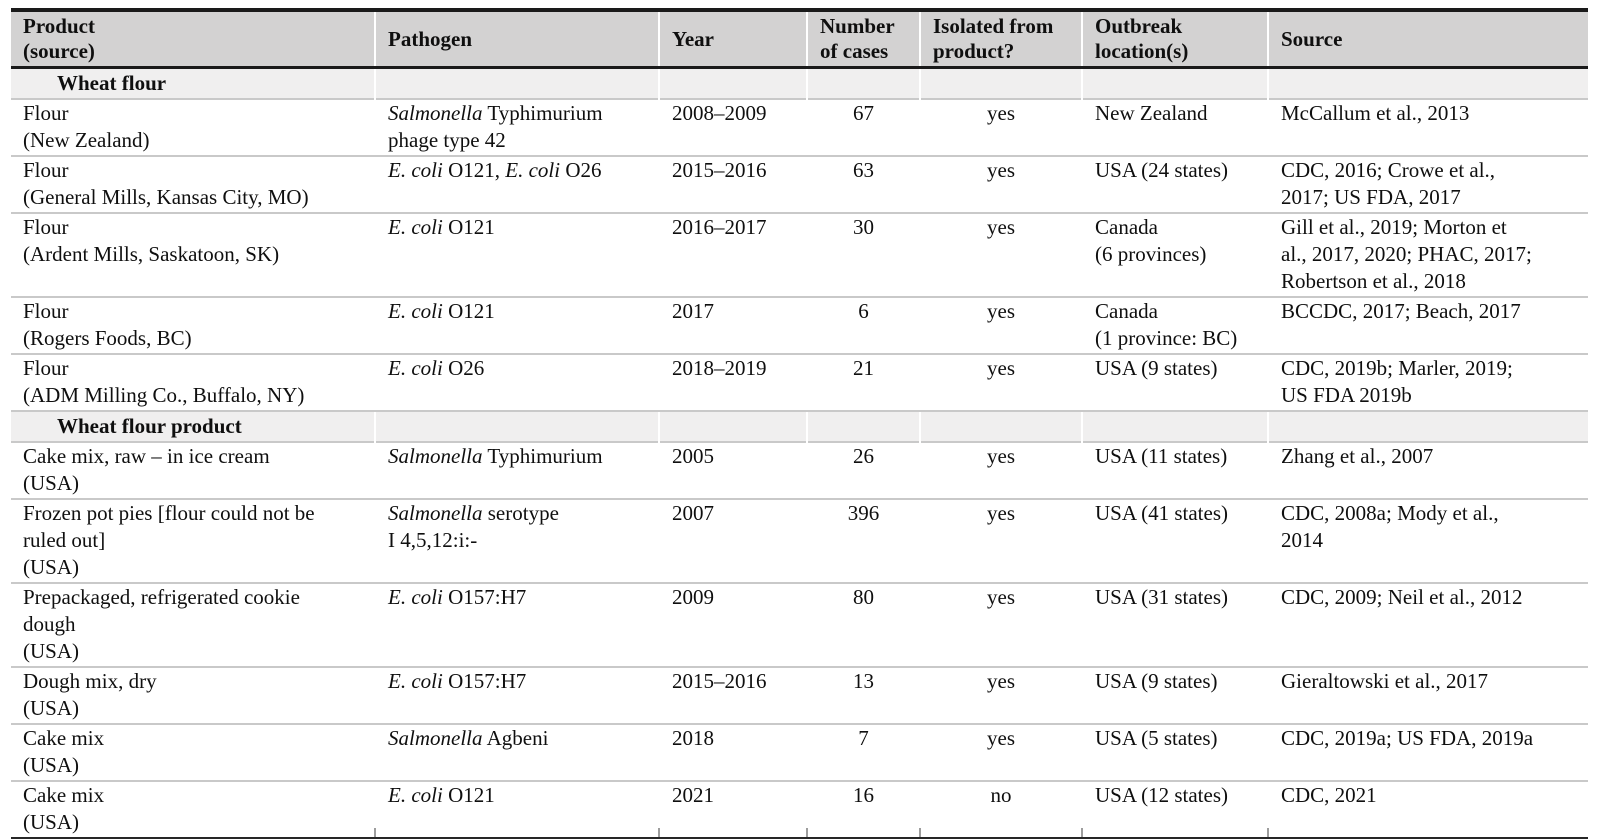 Image resolution: width=1597 pixels, height=839 pixels. I want to click on product-cell: Flour (Rogers Foods, BC), so click(193, 325).